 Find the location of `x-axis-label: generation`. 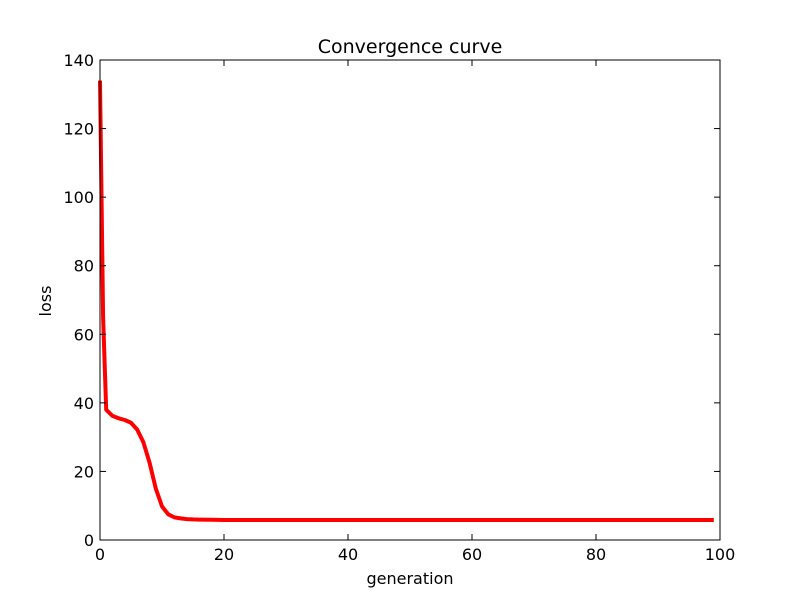

x-axis-label: generation is located at coordinates (409, 578).